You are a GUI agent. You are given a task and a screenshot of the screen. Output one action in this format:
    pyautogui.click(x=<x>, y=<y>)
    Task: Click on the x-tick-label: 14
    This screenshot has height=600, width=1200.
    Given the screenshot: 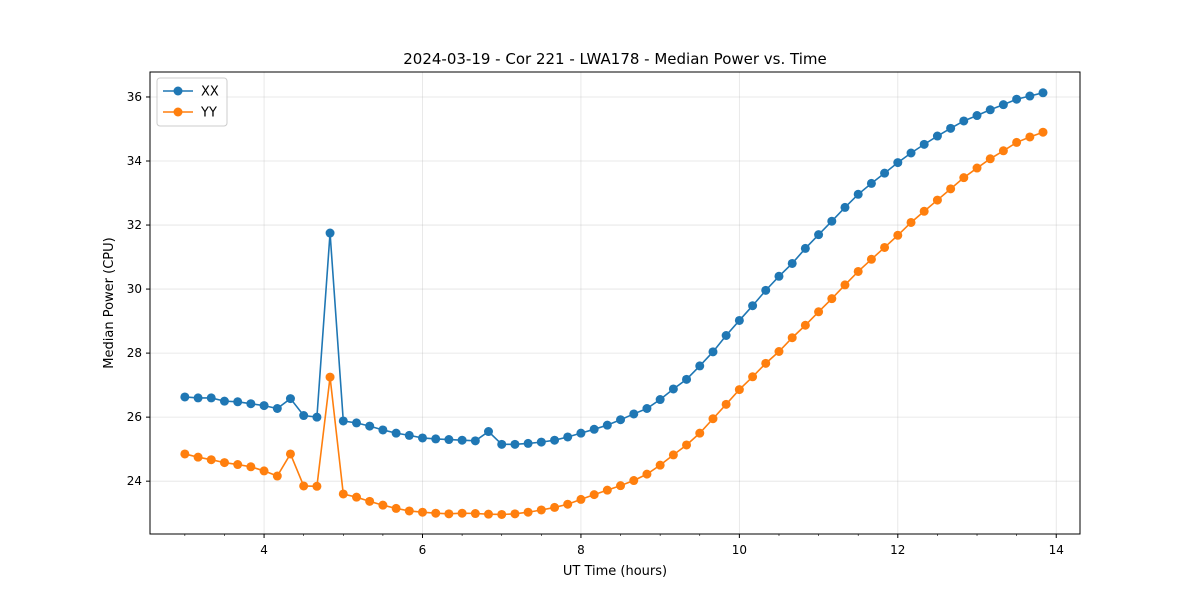 What is the action you would take?
    pyautogui.click(x=1056, y=550)
    